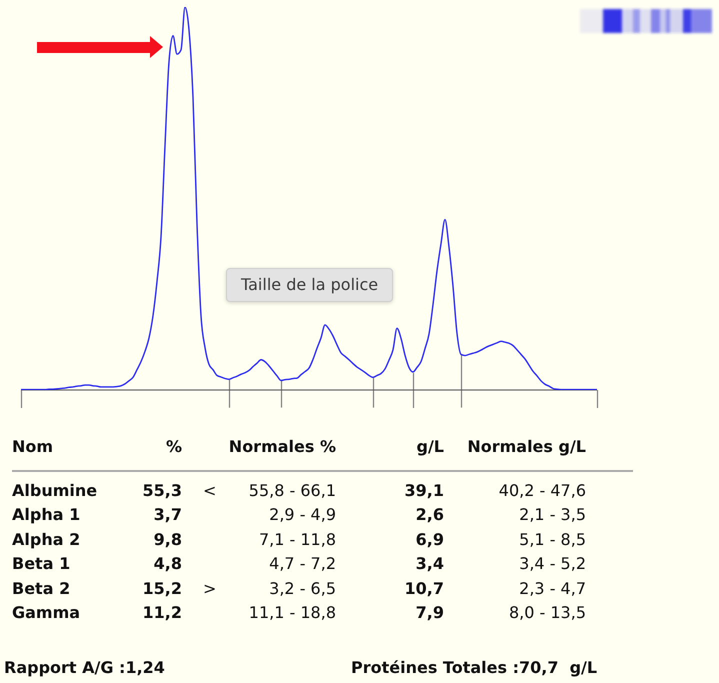 The image size is (719, 683). I want to click on data-label: 3,4, so click(430, 564).